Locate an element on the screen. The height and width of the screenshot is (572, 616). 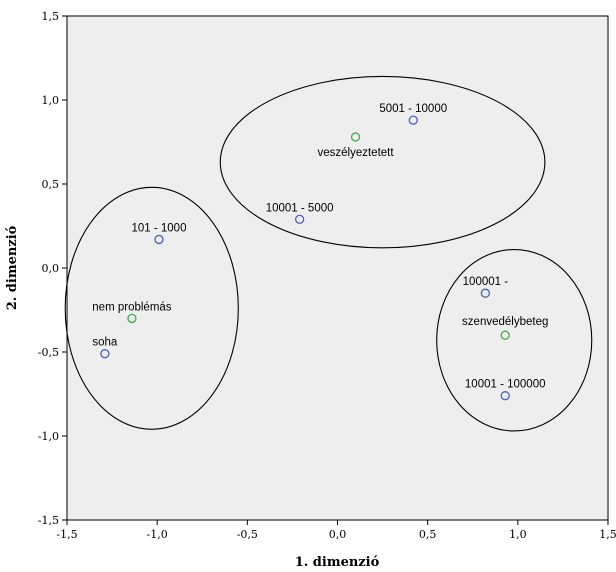
y-tick-label: 0,5 is located at coordinates (51, 184).